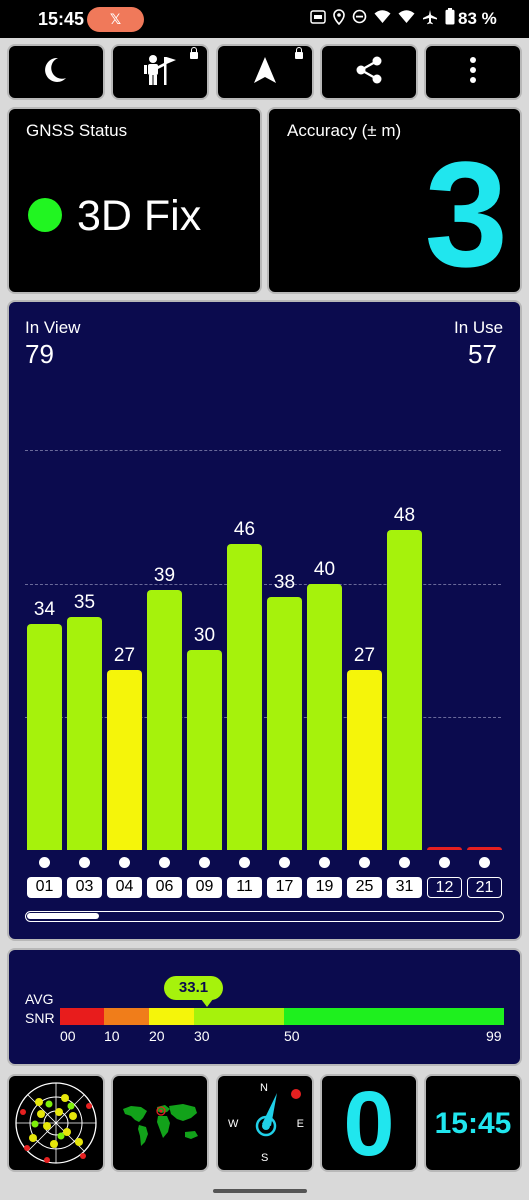  I want to click on accuracy-value: 3, so click(466, 214).